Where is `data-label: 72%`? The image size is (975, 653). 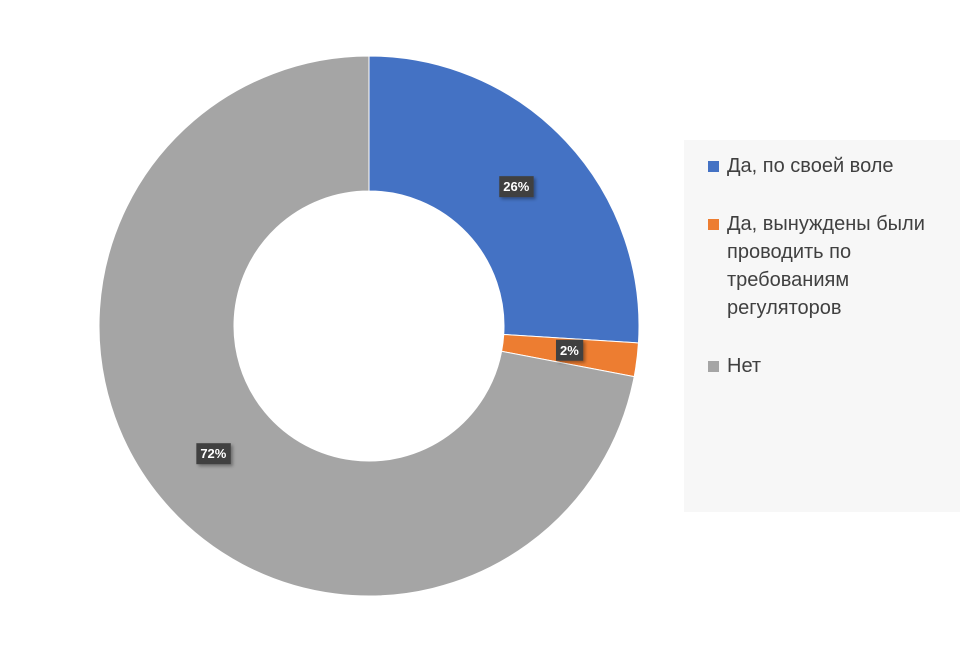
data-label: 72% is located at coordinates (213, 454).